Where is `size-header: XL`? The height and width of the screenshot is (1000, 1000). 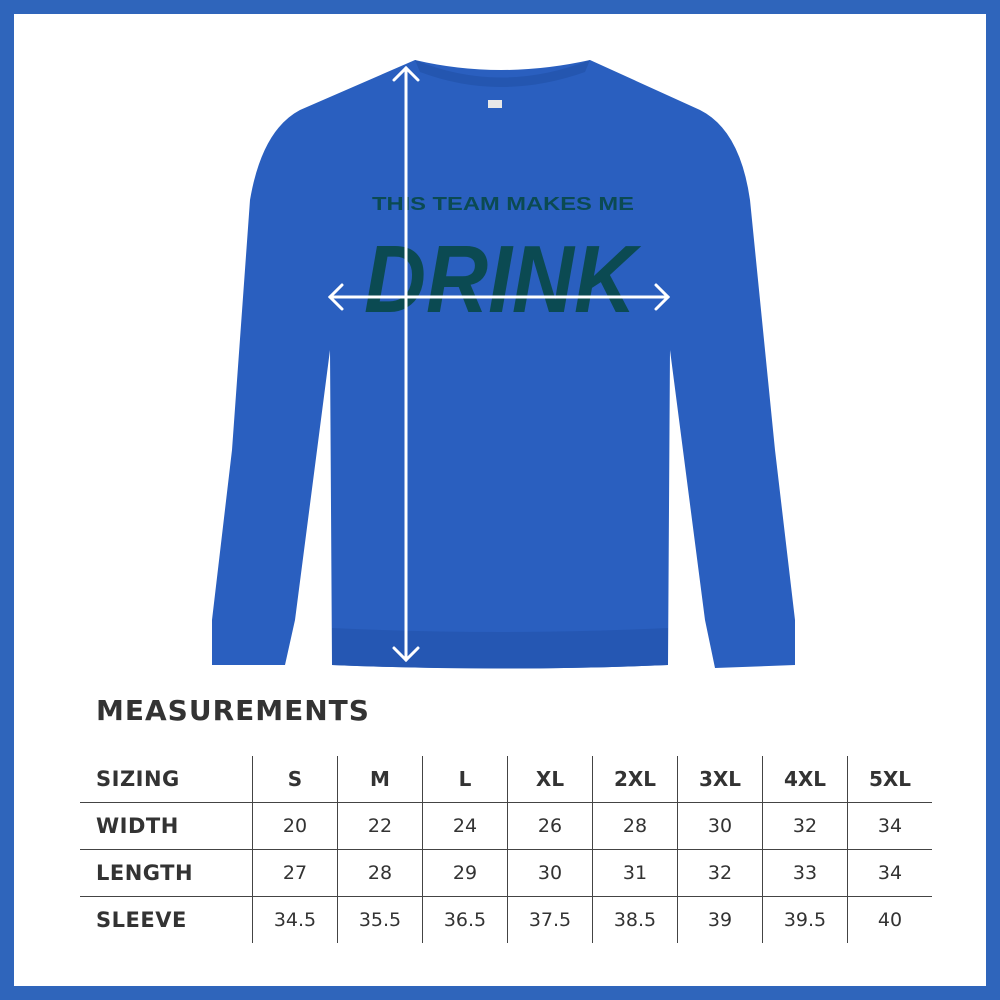 size-header: XL is located at coordinates (550, 779).